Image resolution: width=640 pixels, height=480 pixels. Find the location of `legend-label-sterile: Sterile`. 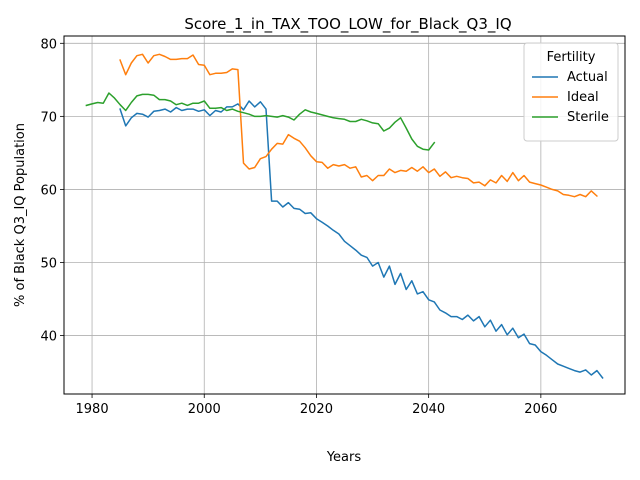

legend-label-sterile: Sterile is located at coordinates (588, 117).